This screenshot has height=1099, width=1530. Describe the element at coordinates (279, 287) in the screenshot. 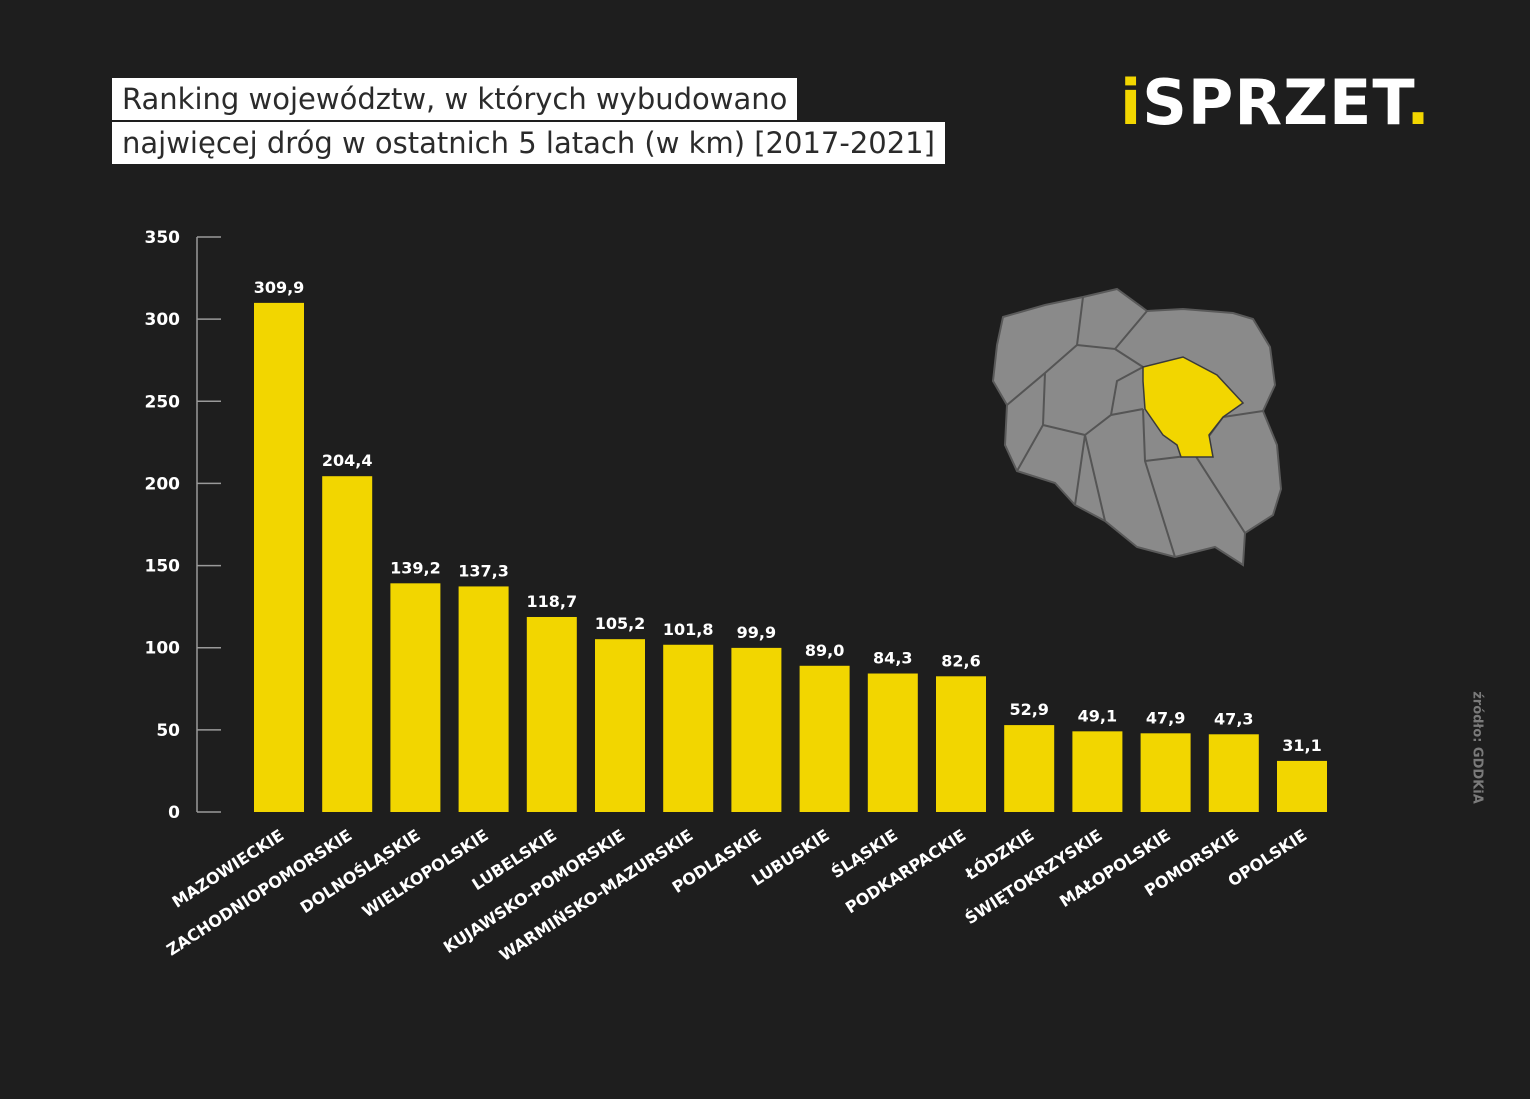

I see `bar-value-label: 309,9` at that location.